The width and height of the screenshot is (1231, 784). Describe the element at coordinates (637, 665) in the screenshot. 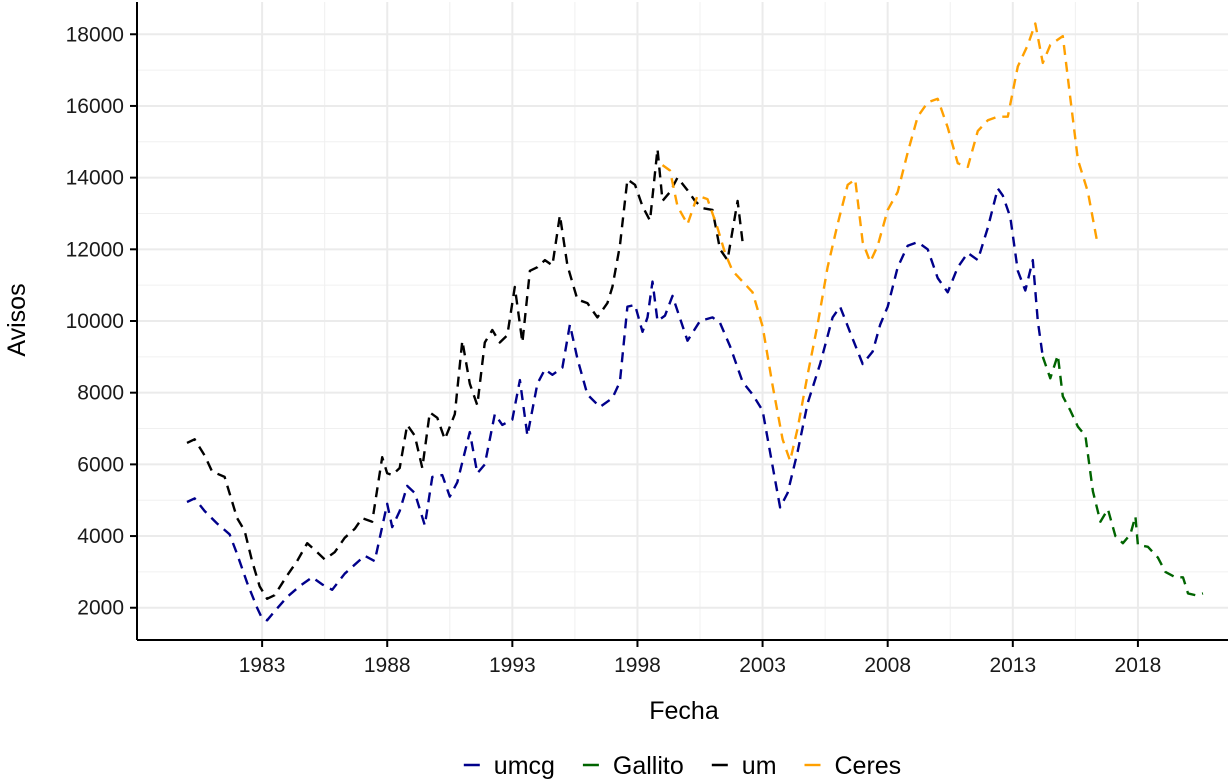

I see `x-tick-label: 1998` at that location.